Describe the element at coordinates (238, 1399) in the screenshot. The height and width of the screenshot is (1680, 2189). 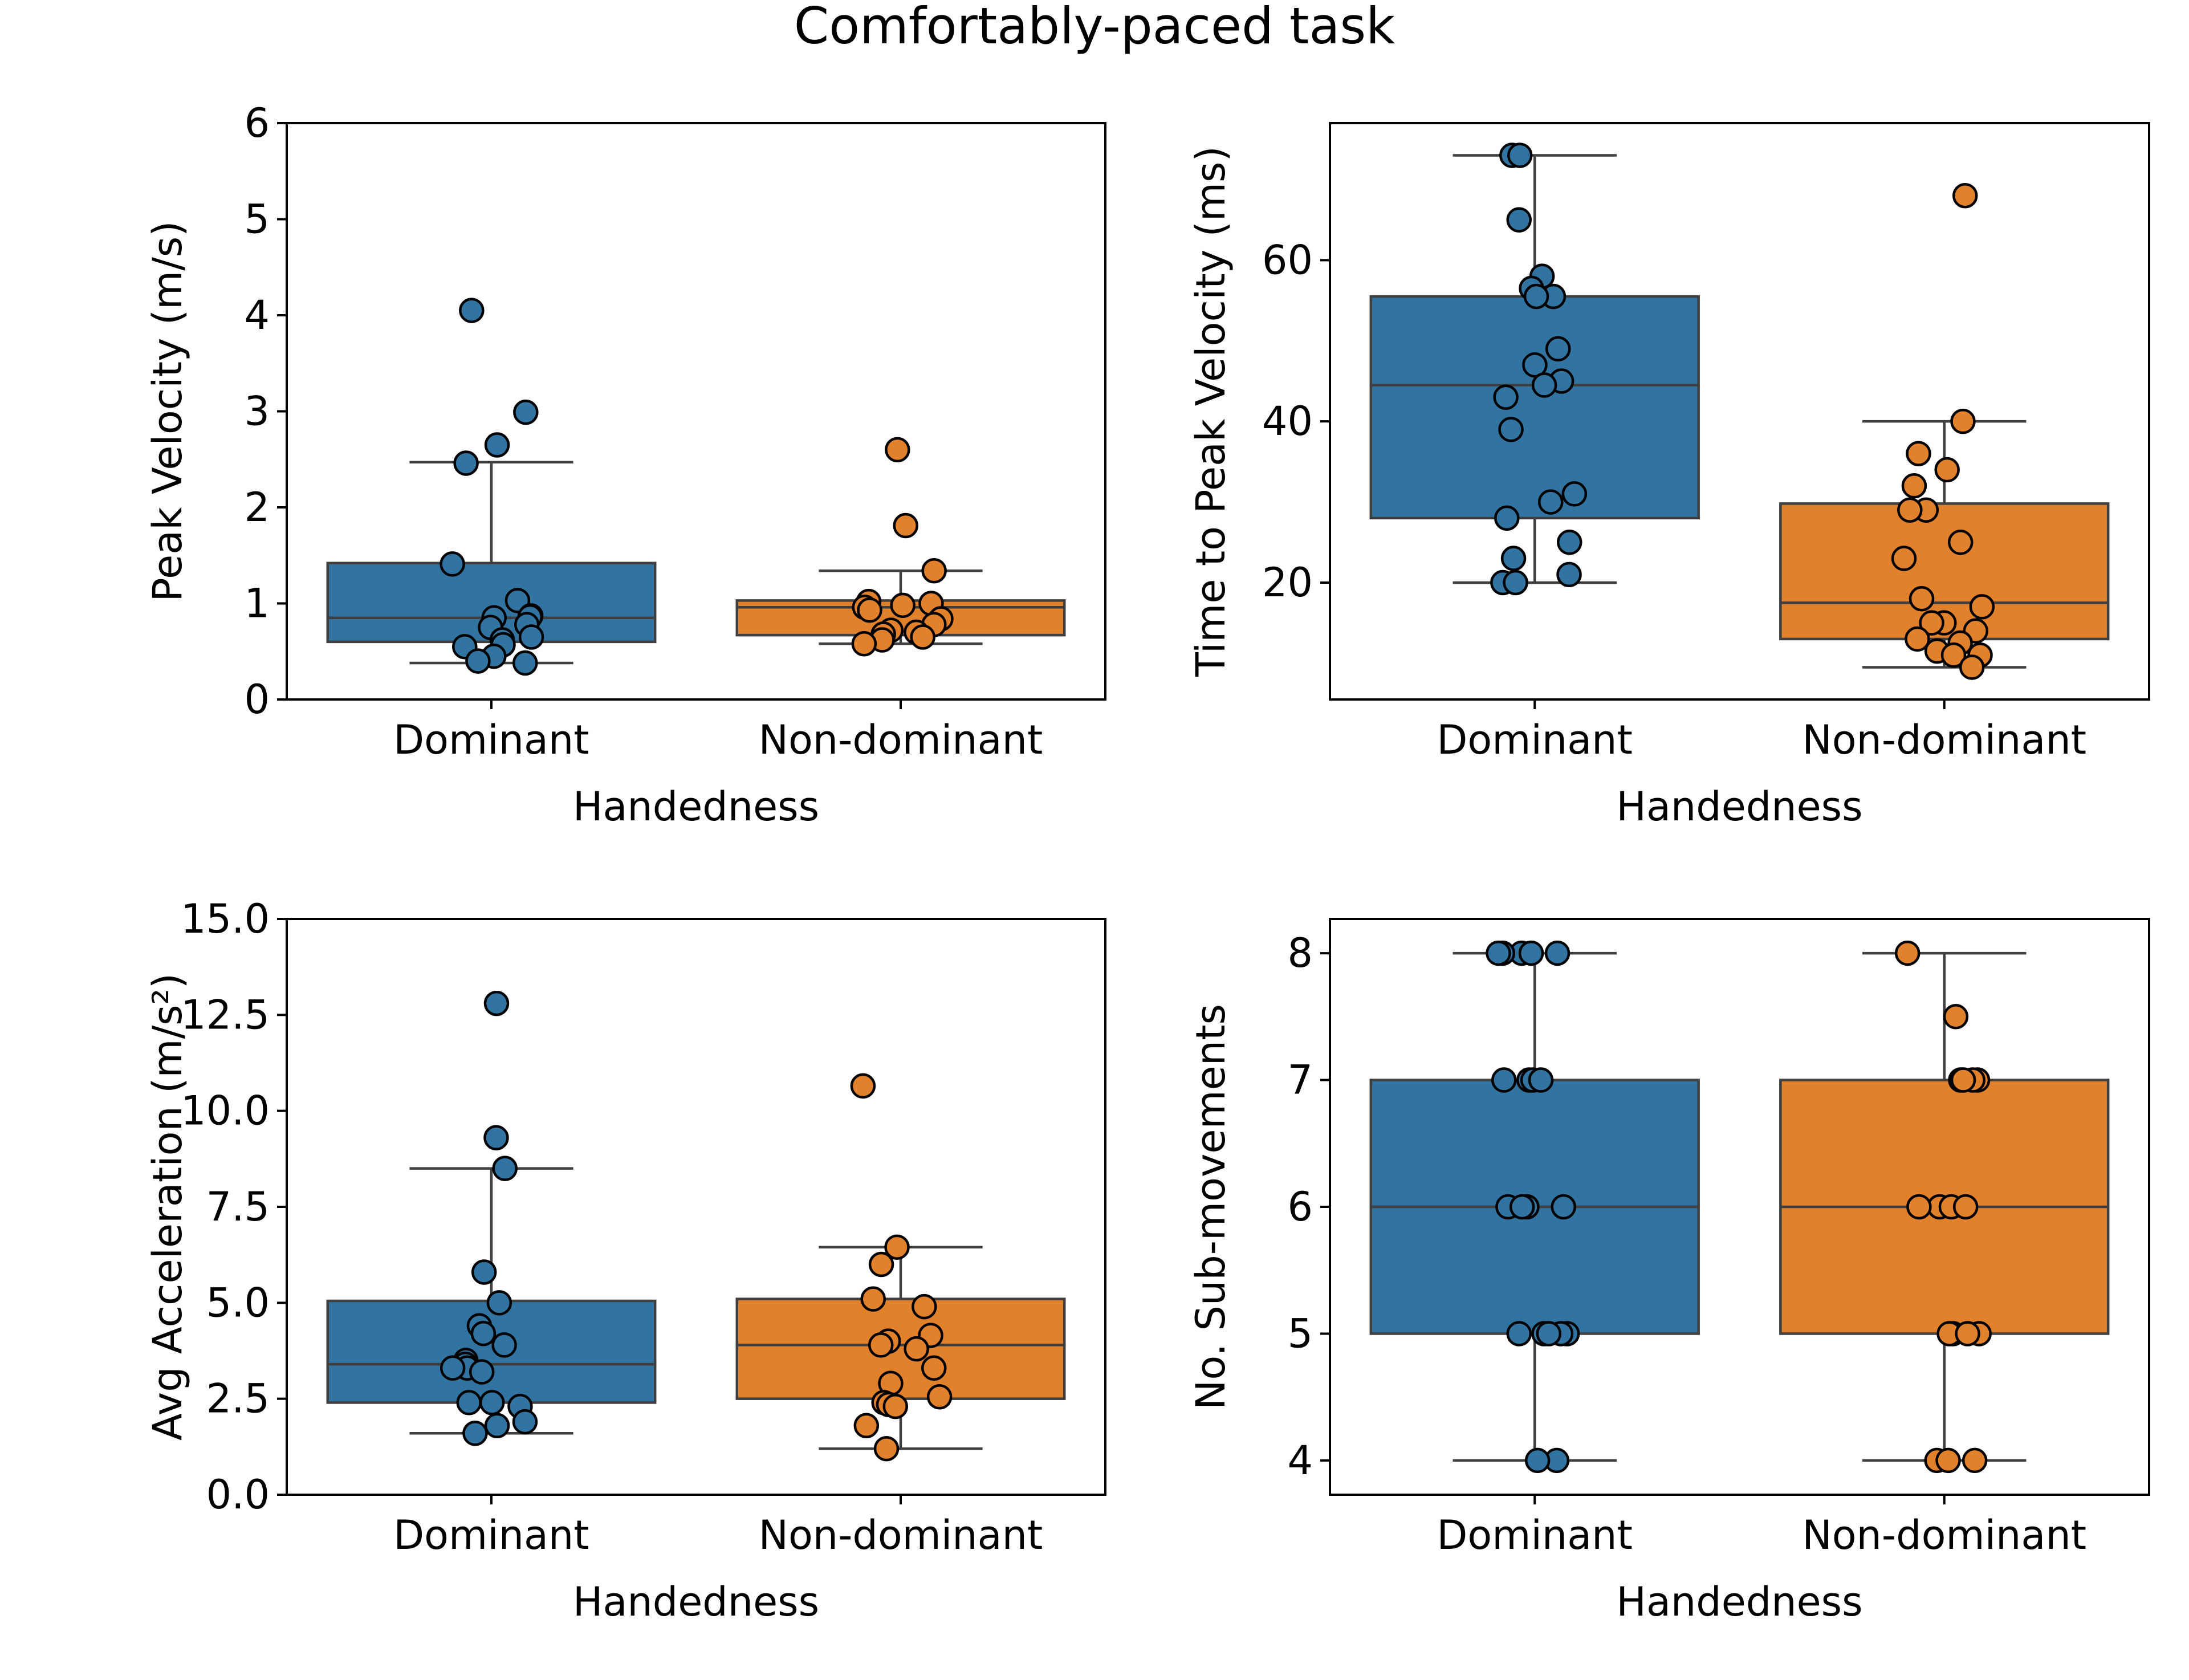
I see `y-tick-label: 2.5` at that location.